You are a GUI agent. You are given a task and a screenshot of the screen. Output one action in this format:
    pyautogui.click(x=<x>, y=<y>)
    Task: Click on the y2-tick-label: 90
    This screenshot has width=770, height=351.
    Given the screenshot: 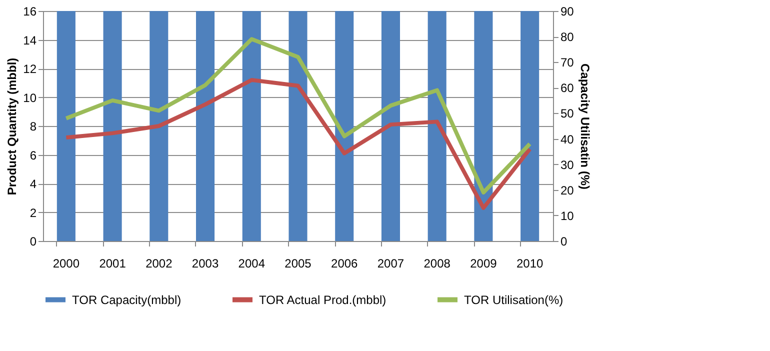 What is the action you would take?
    pyautogui.click(x=567, y=11)
    